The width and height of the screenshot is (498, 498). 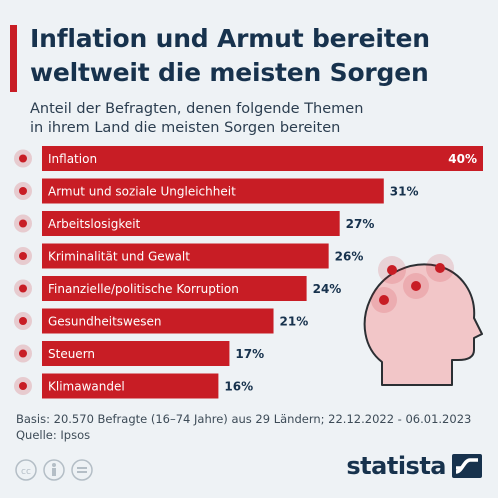 What do you see at coordinates (82, 470) in the screenshot?
I see `no-derivatives-icon` at bounding box center [82, 470].